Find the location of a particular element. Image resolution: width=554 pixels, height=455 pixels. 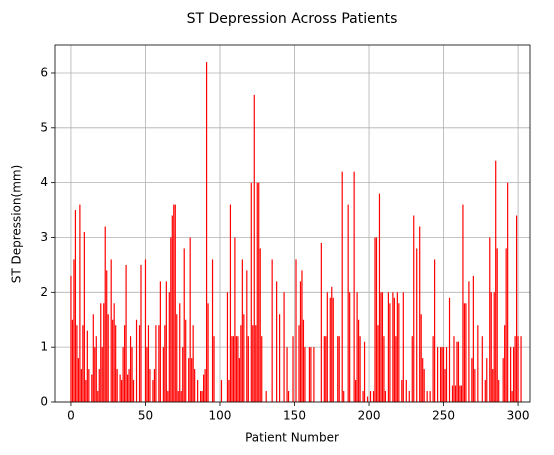

y-tick-label: 5 is located at coordinates (44, 127).